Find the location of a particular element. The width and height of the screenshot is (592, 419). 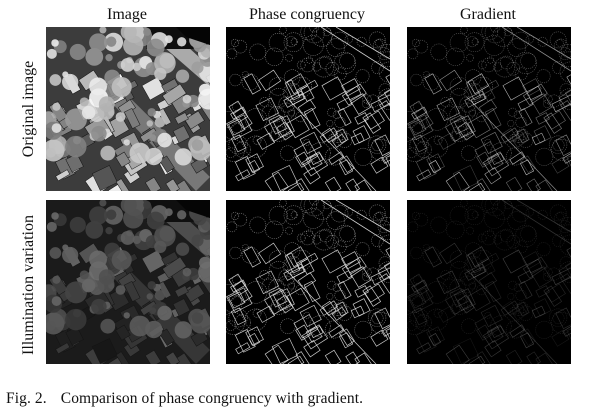

panel-illumination-image is located at coordinates (128, 282).